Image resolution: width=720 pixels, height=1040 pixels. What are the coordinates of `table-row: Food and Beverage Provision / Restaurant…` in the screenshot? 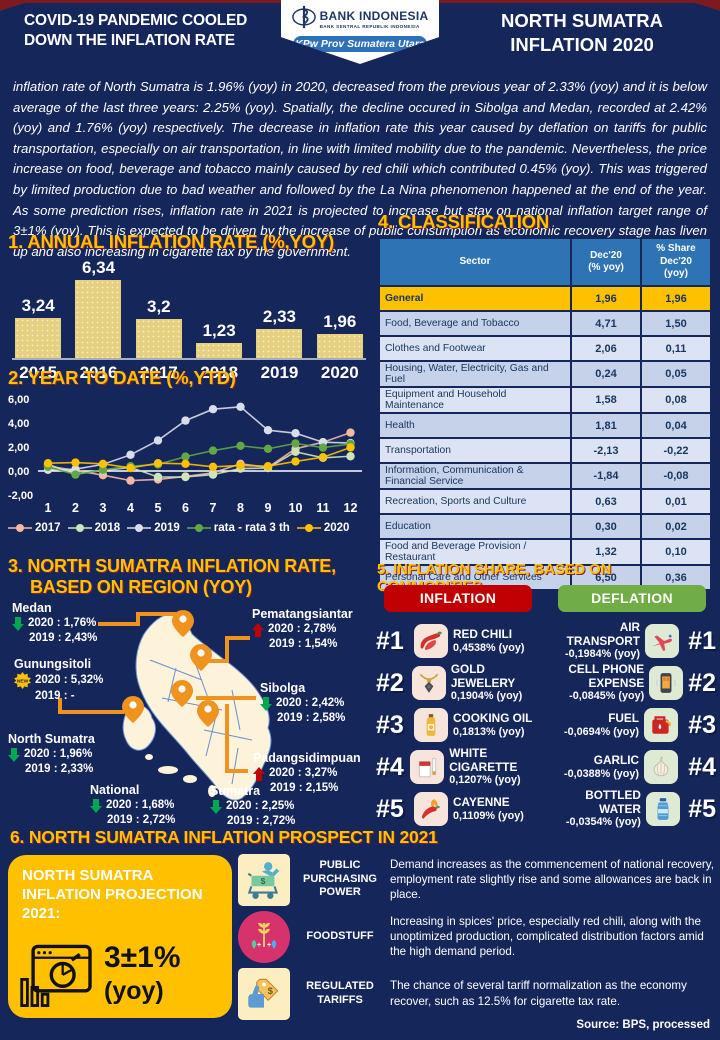 It's located at (545, 552).